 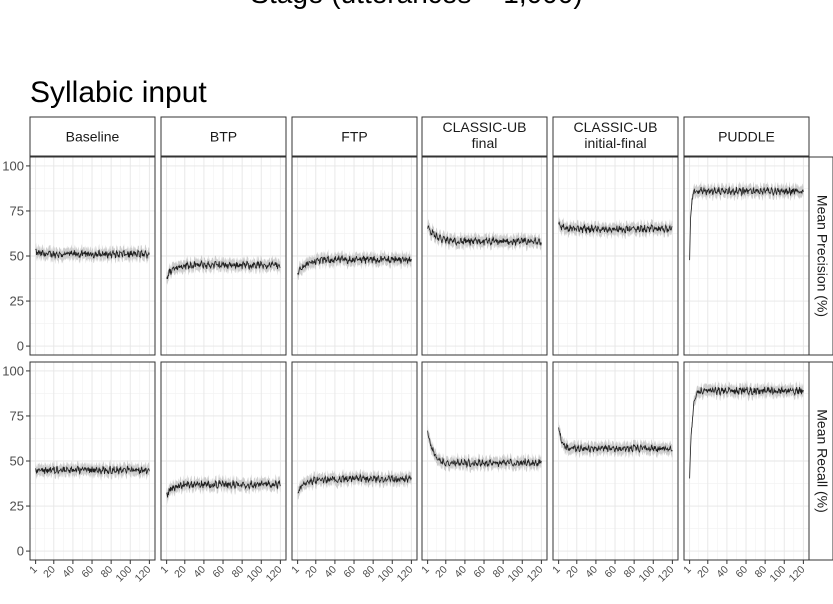 I want to click on facet-column-label: Baseline, so click(x=93, y=137).